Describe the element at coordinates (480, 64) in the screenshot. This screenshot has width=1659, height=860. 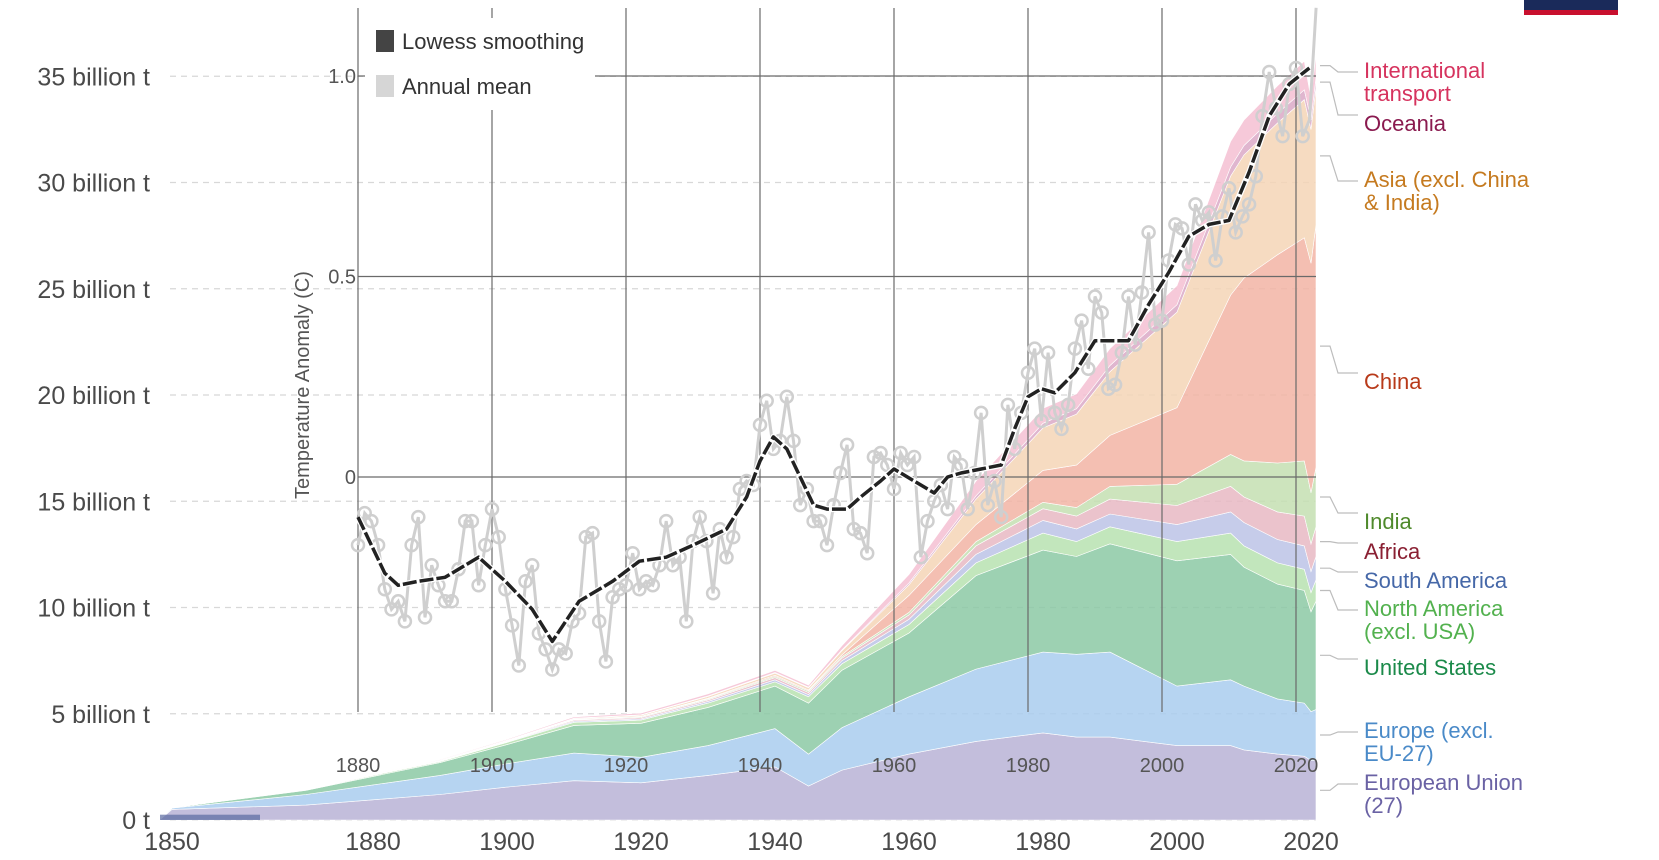
I see `temp-legend: Lowess smoothing Annual mean` at that location.